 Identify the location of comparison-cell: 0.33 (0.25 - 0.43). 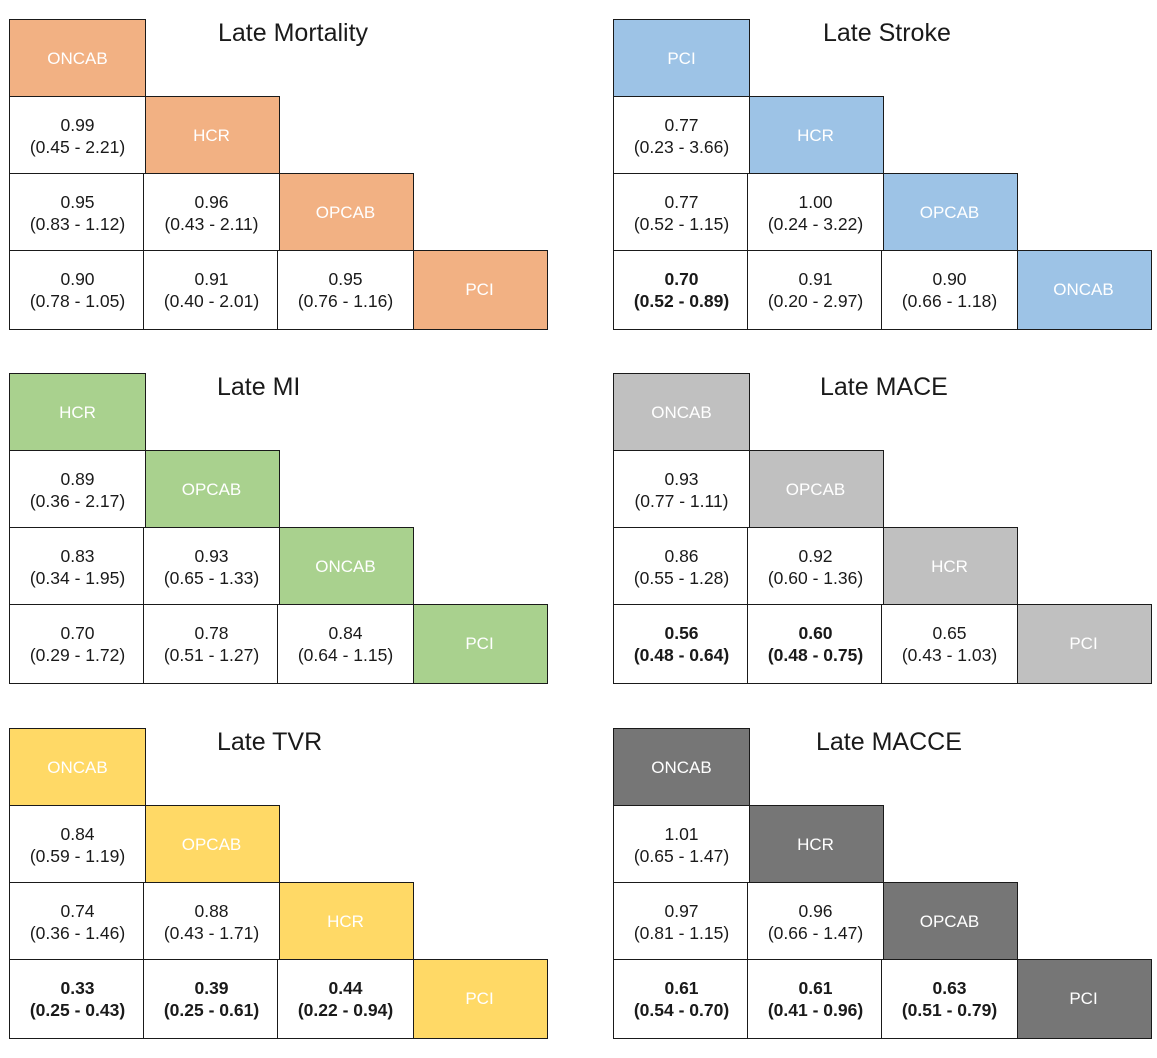
(77, 999).